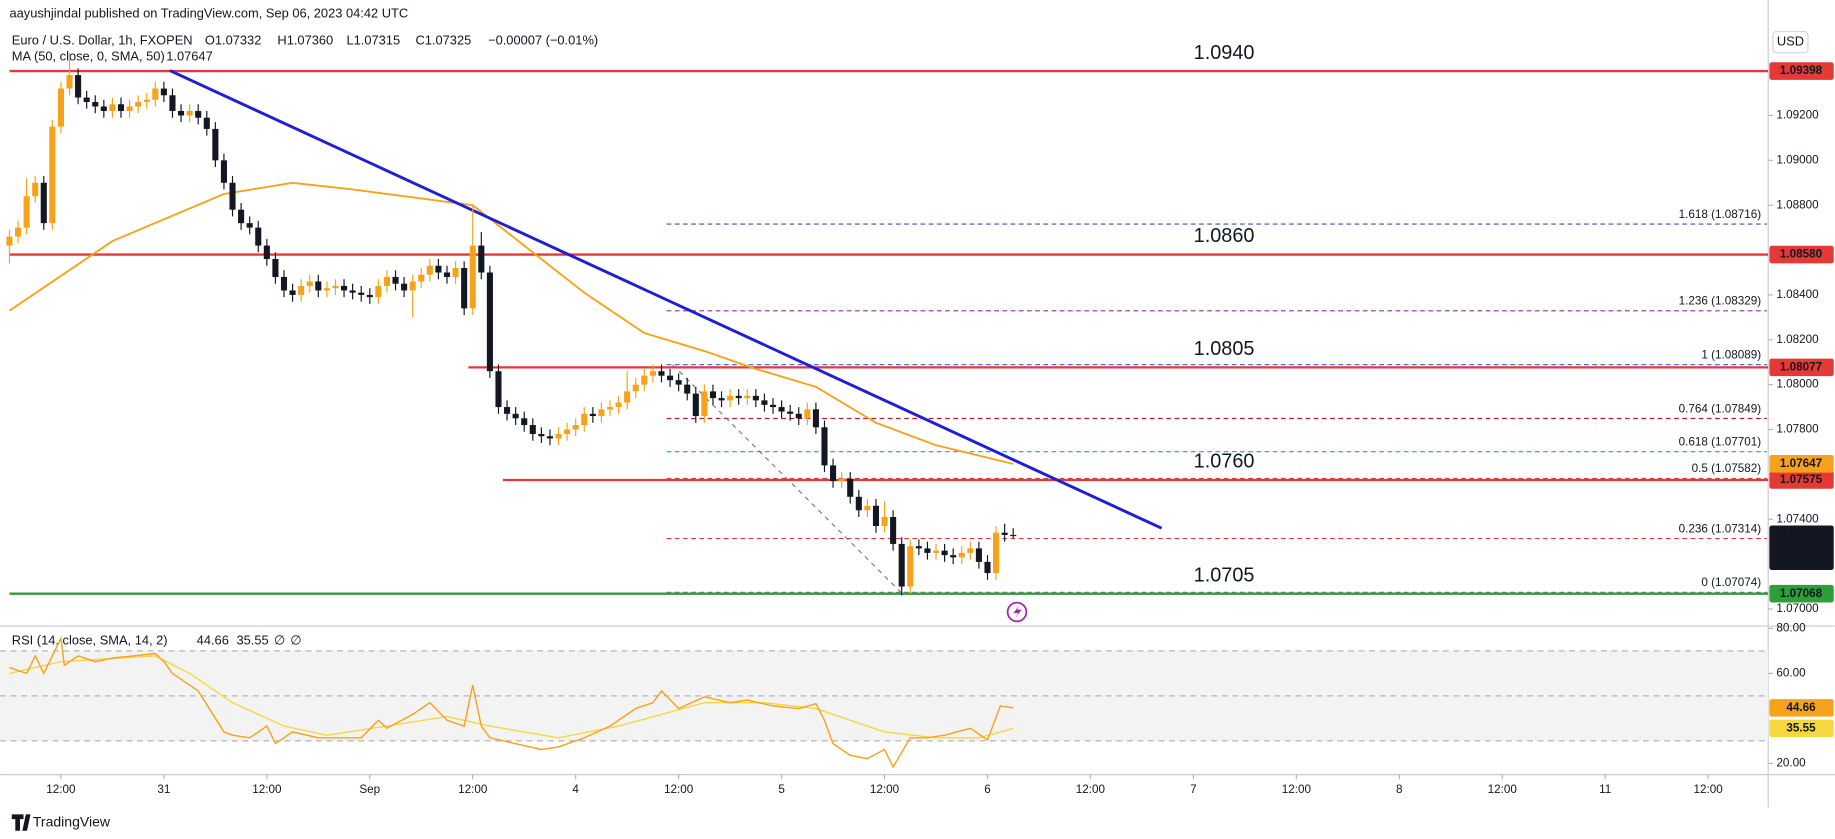 The height and width of the screenshot is (839, 1835). I want to click on y-tick-label: 1.09000, so click(1797, 159).